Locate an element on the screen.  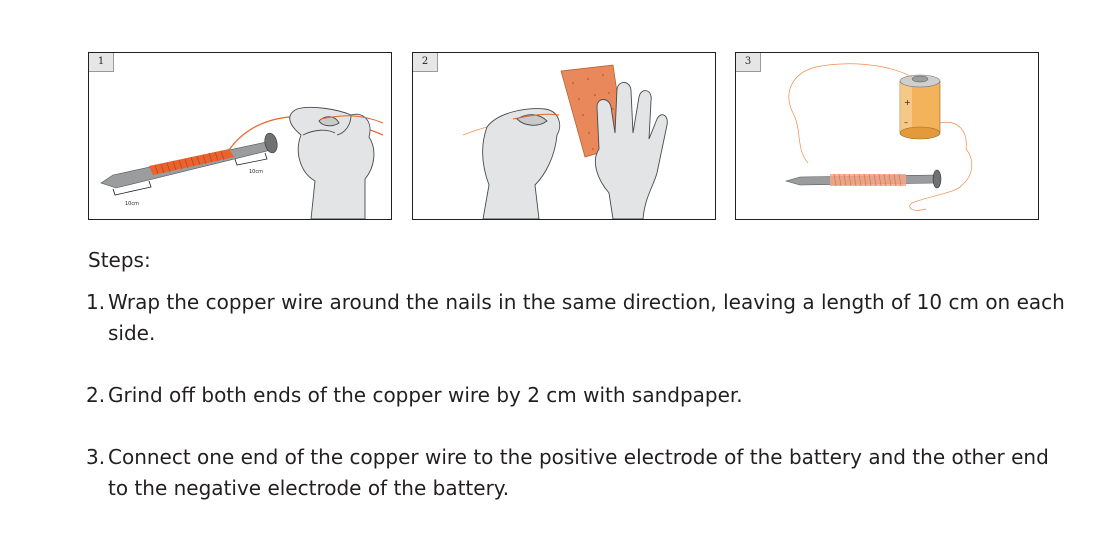
gloved-hand-right is located at coordinates (631, 150).